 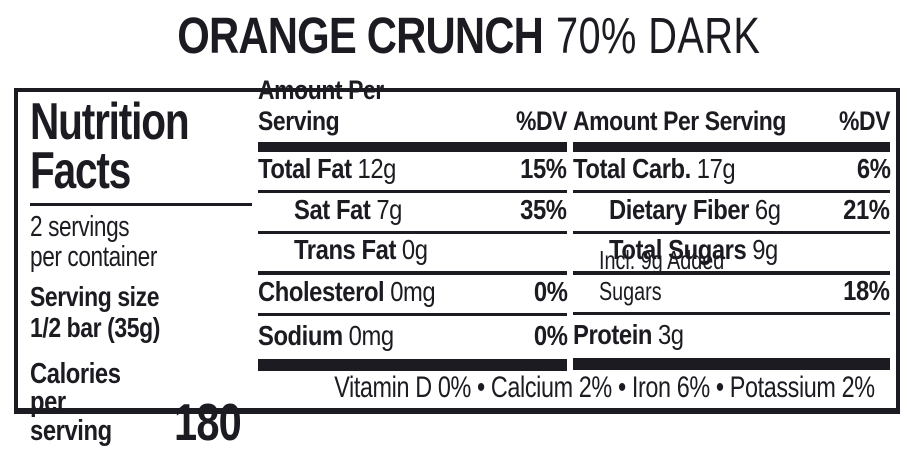 What do you see at coordinates (300, 335) in the screenshot?
I see `nutrient-name: Sodium` at bounding box center [300, 335].